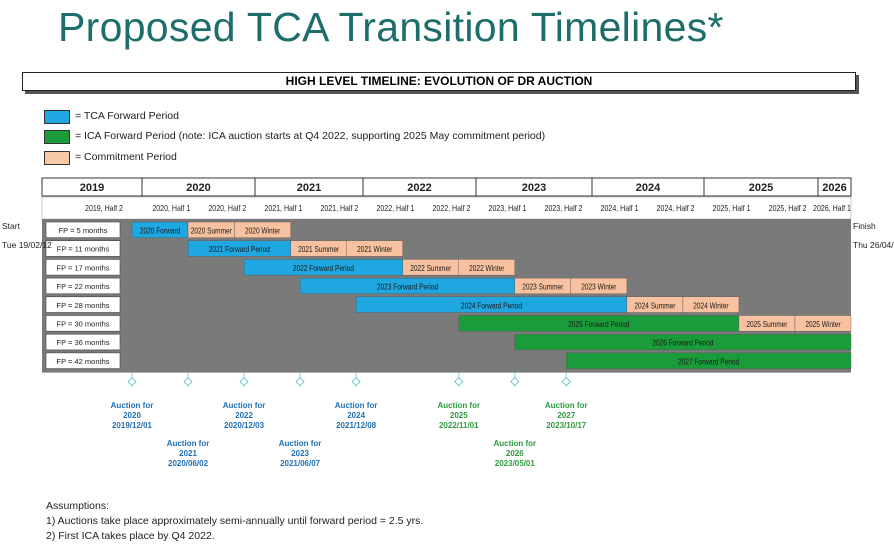  I want to click on ica-forward-bar, so click(683, 342).